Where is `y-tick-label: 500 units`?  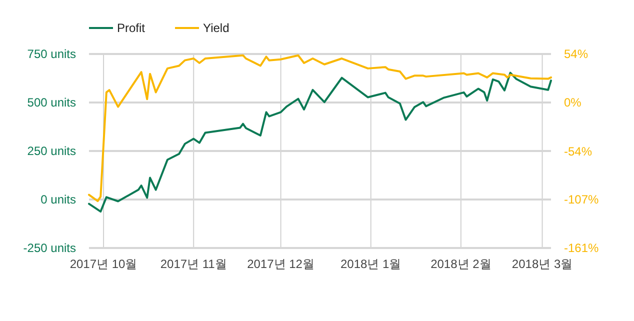 y-tick-label: 500 units is located at coordinates (51, 103).